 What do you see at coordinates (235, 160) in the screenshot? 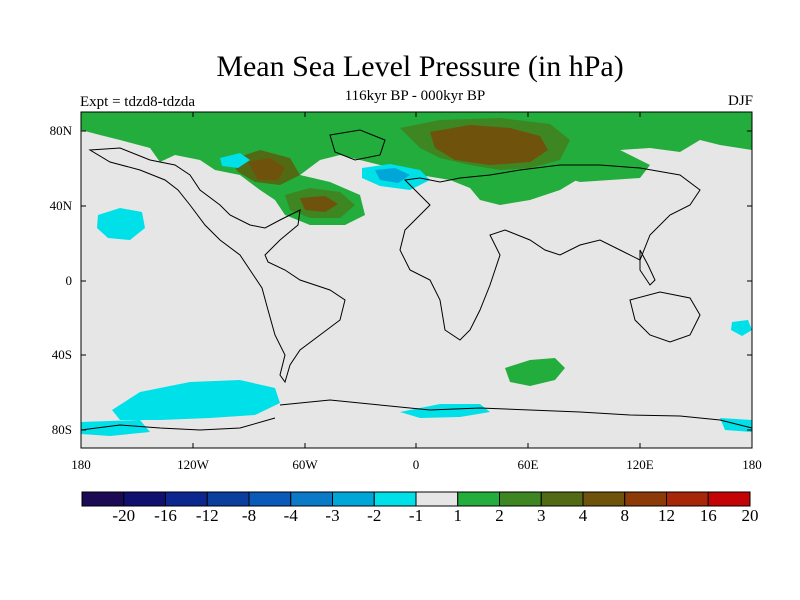
I see `anomaly-cyan-baffin` at bounding box center [235, 160].